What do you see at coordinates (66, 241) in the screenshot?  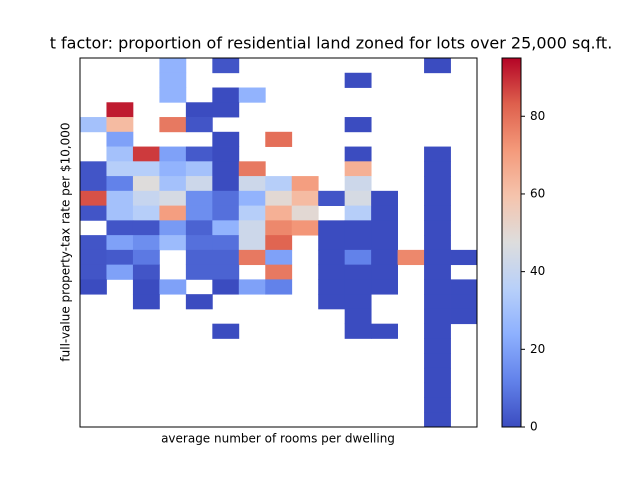 I see `y-axis-label: full-value property-tax rate per $10,000` at bounding box center [66, 241].